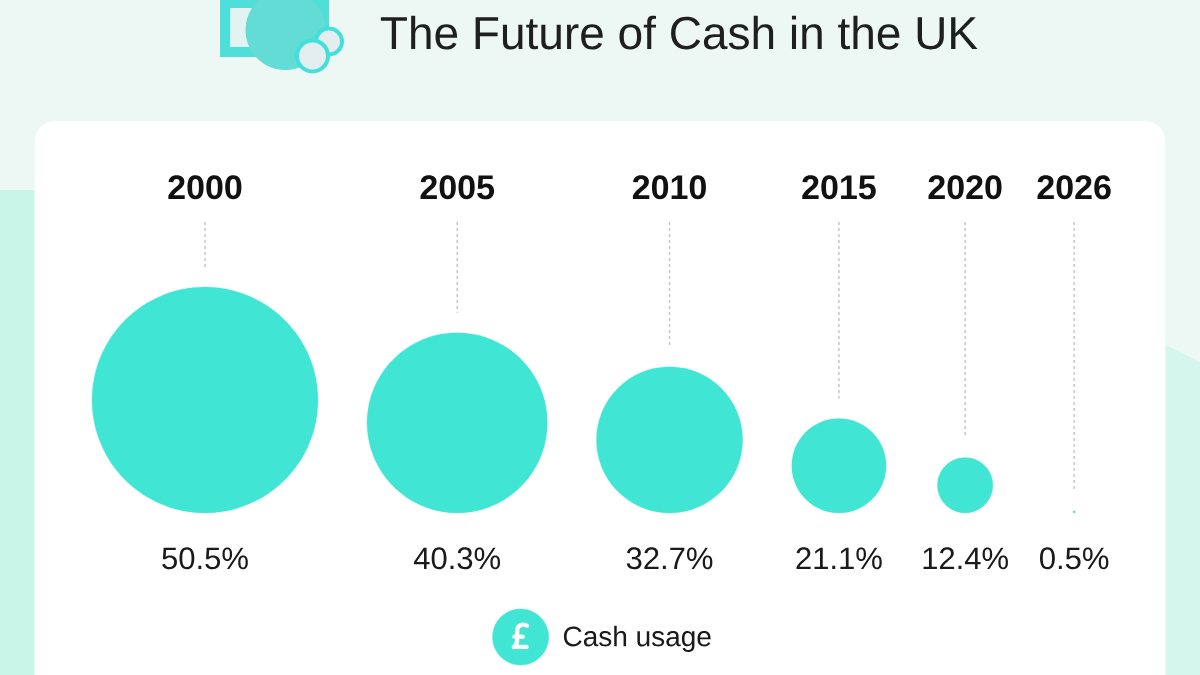 The image size is (1200, 675). Describe the element at coordinates (457, 187) in the screenshot. I see `category-label: 2005` at that location.